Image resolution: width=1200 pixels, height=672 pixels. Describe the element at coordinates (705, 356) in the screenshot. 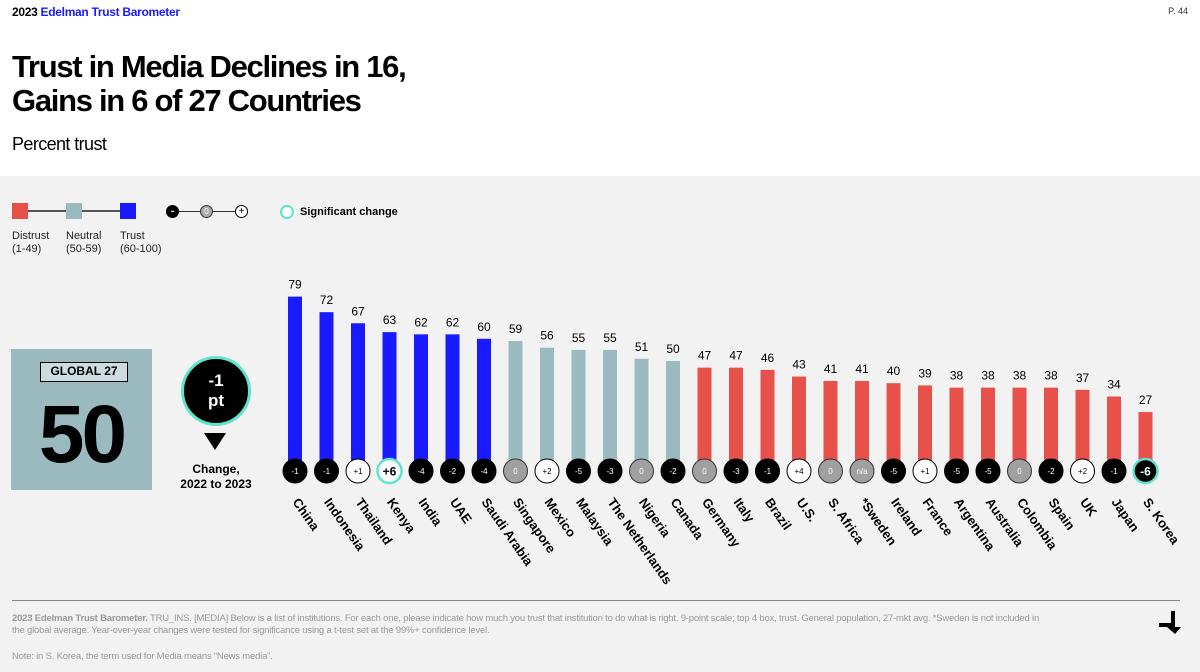

I see `value-label: 47` at that location.